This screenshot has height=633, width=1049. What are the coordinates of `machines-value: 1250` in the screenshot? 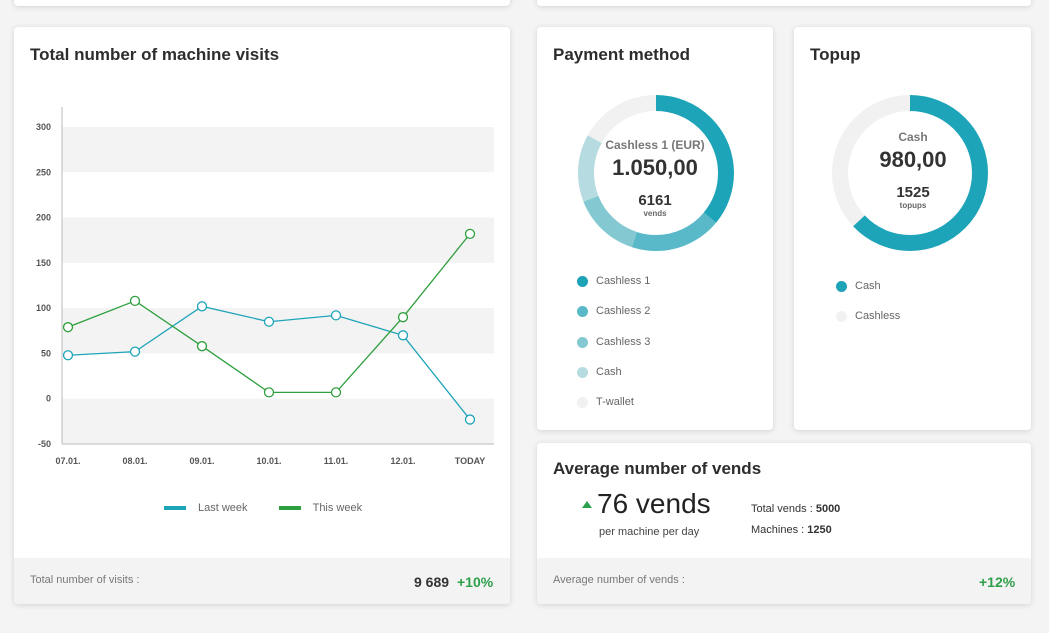 It's located at (819, 530).